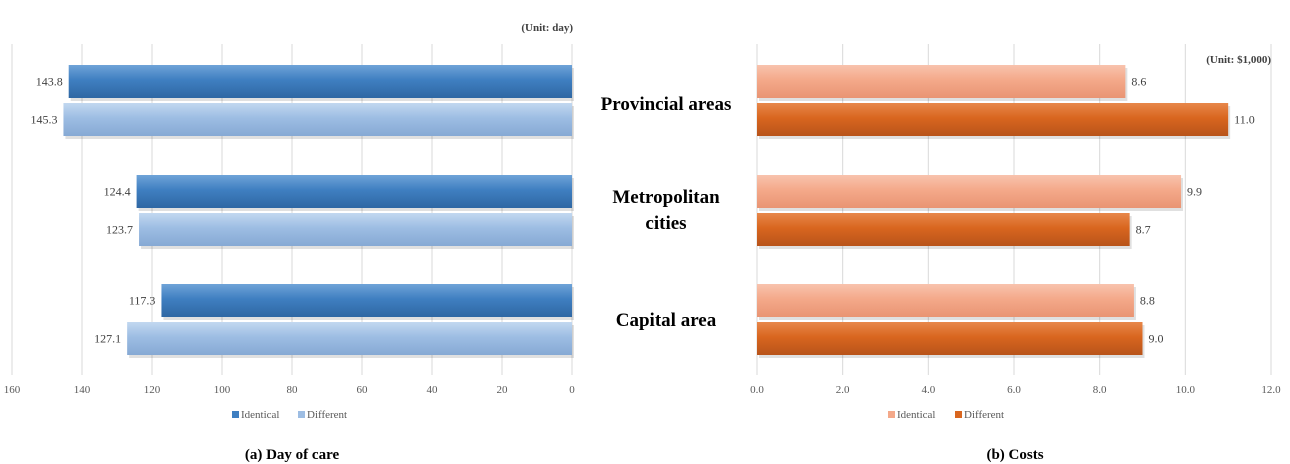  I want to click on unit-note-a: (Unit: day), so click(547, 28).